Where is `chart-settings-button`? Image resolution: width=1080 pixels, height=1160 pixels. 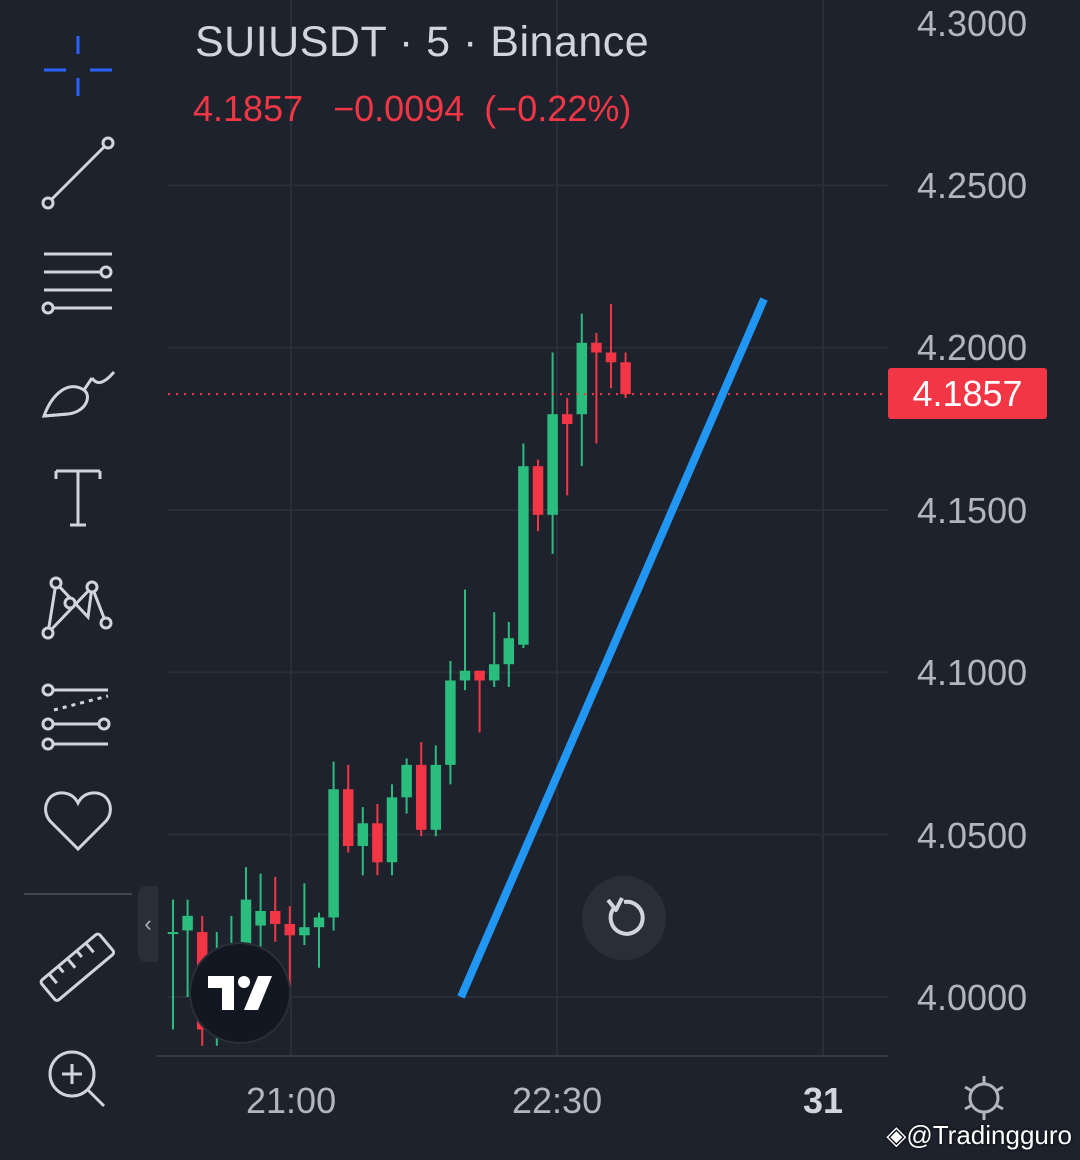
chart-settings-button is located at coordinates (984, 1098).